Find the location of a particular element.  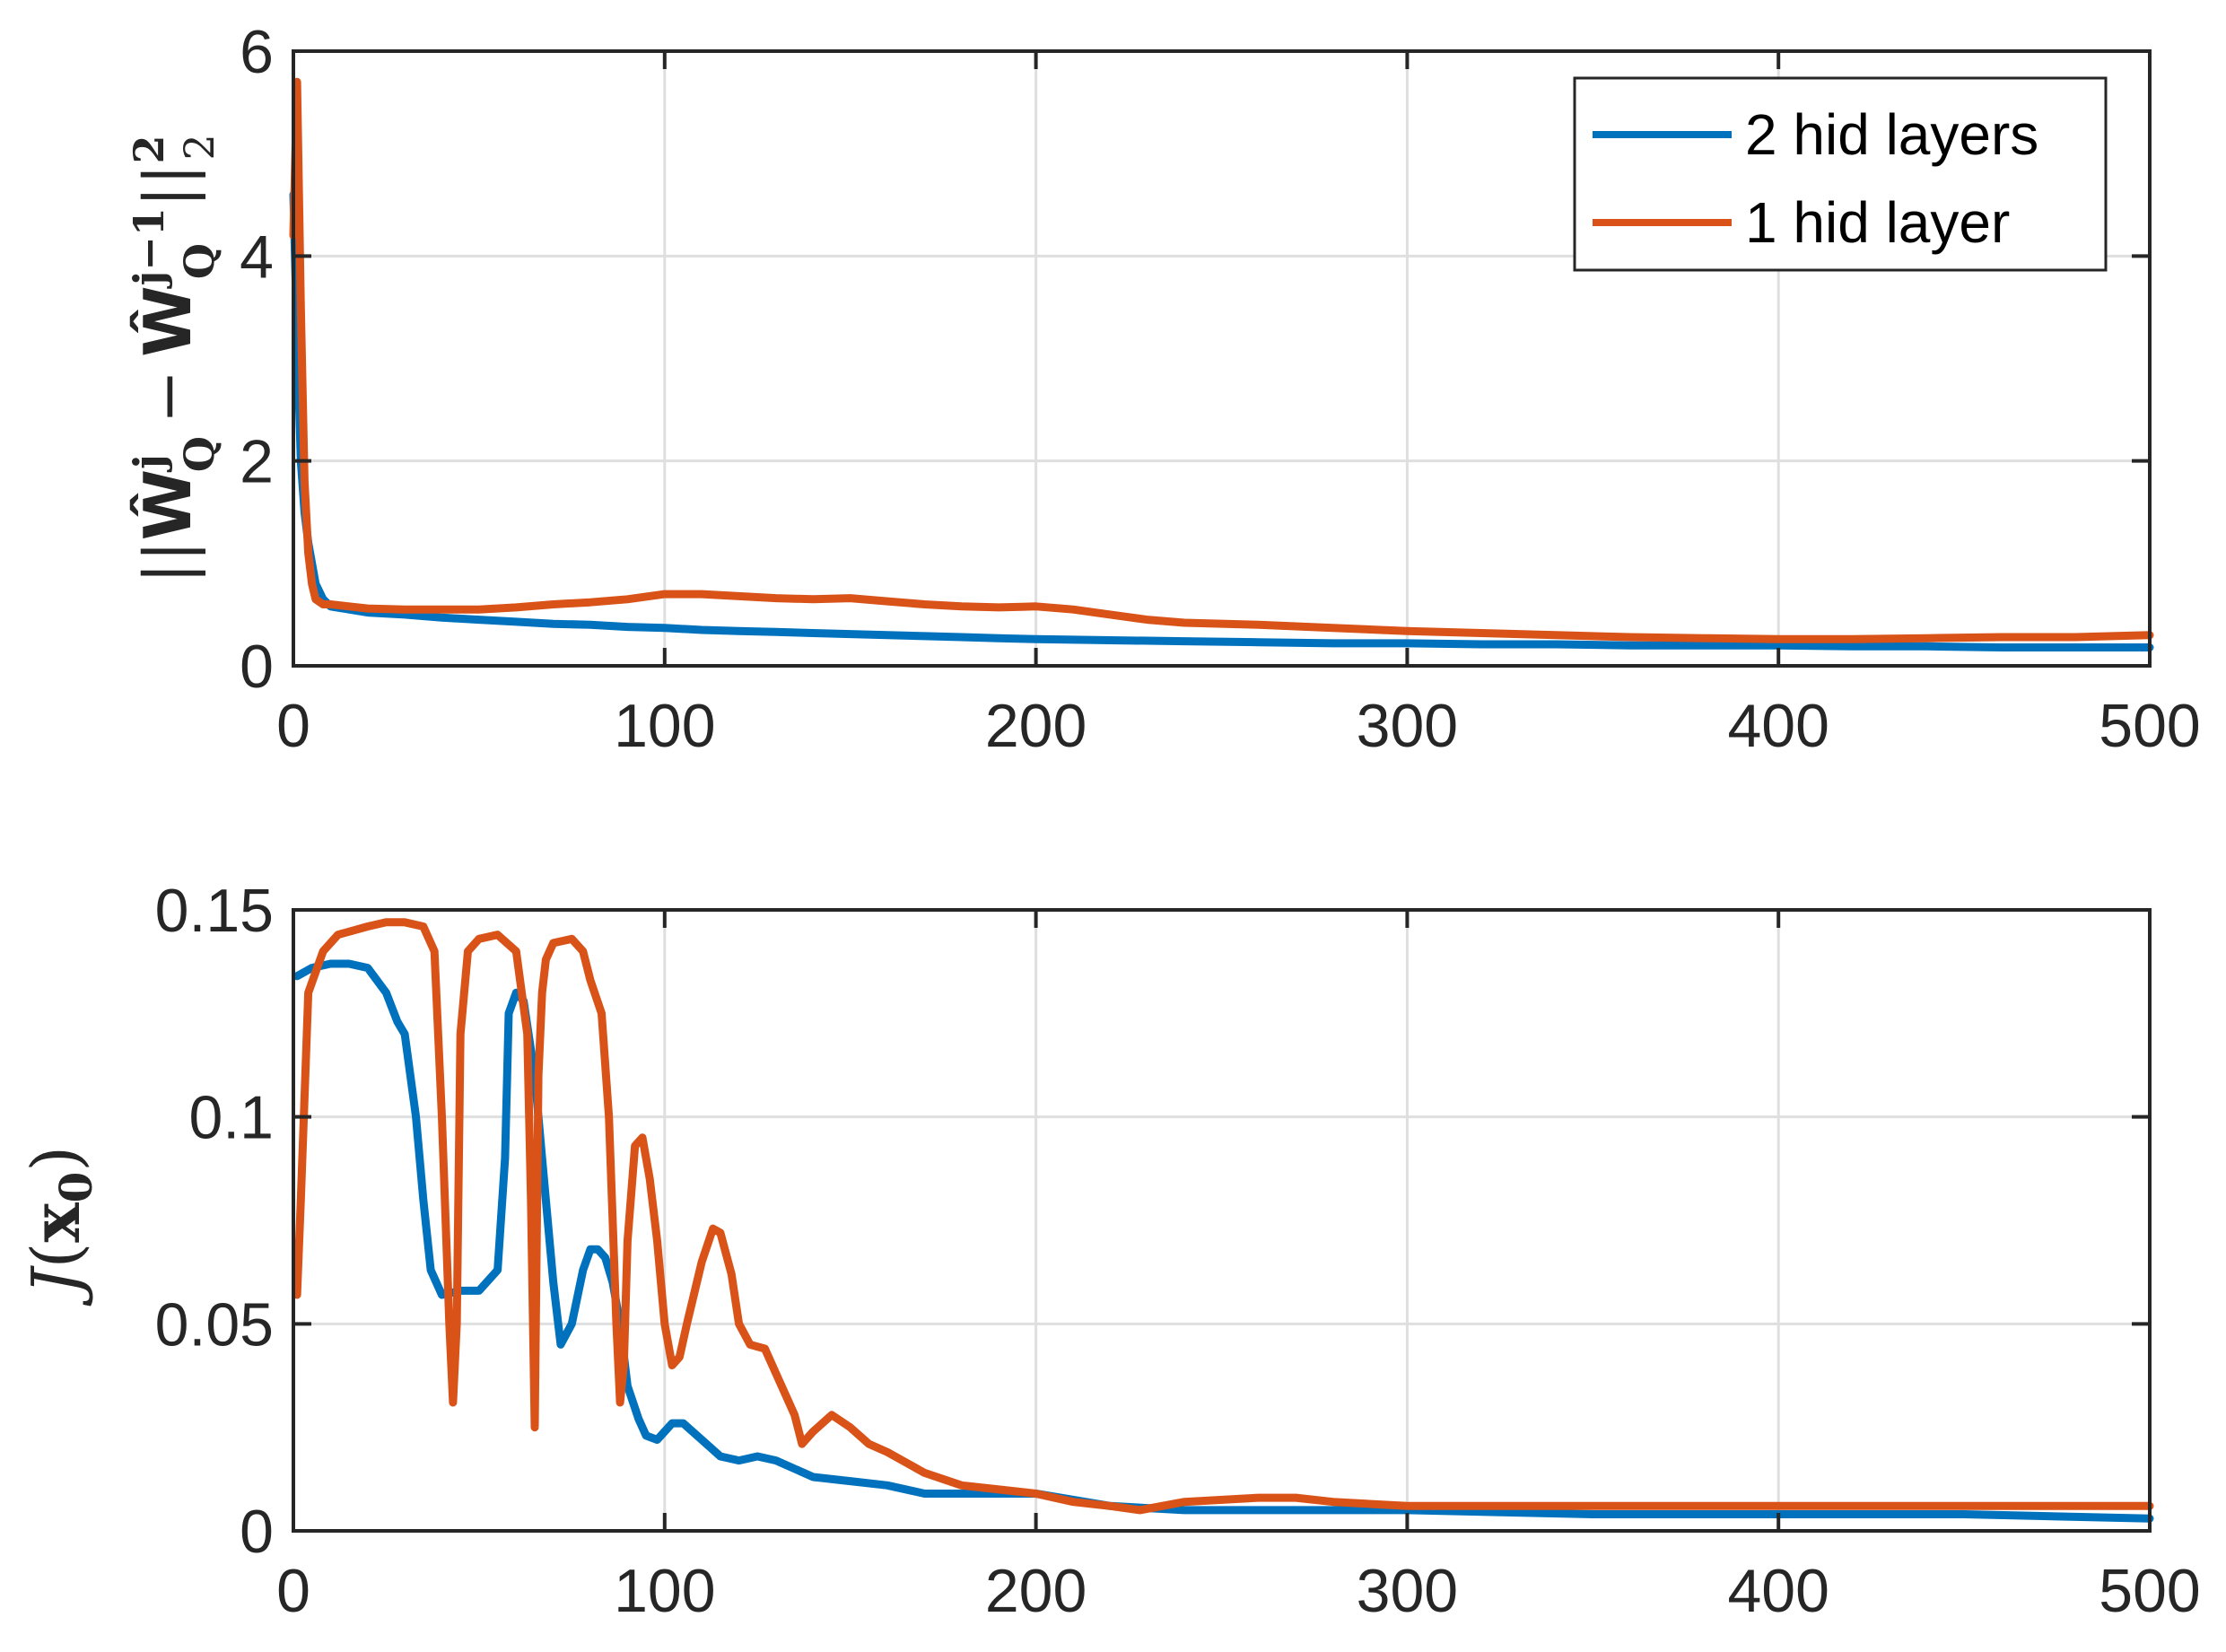

bottom-y-tick-label-2: 0.1 is located at coordinates (231, 1118).